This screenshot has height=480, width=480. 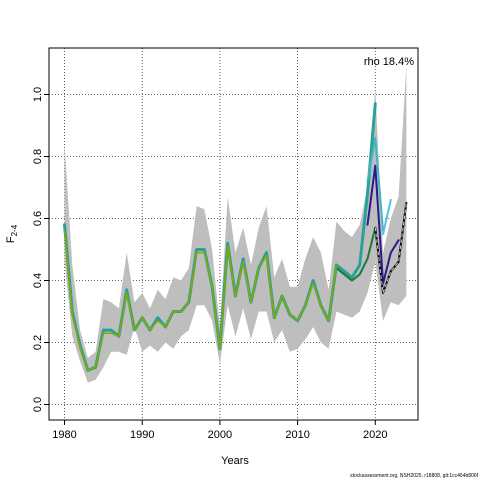 I want to click on x-axis: 1980 1990 2000 2010 2020, so click(x=220, y=430).